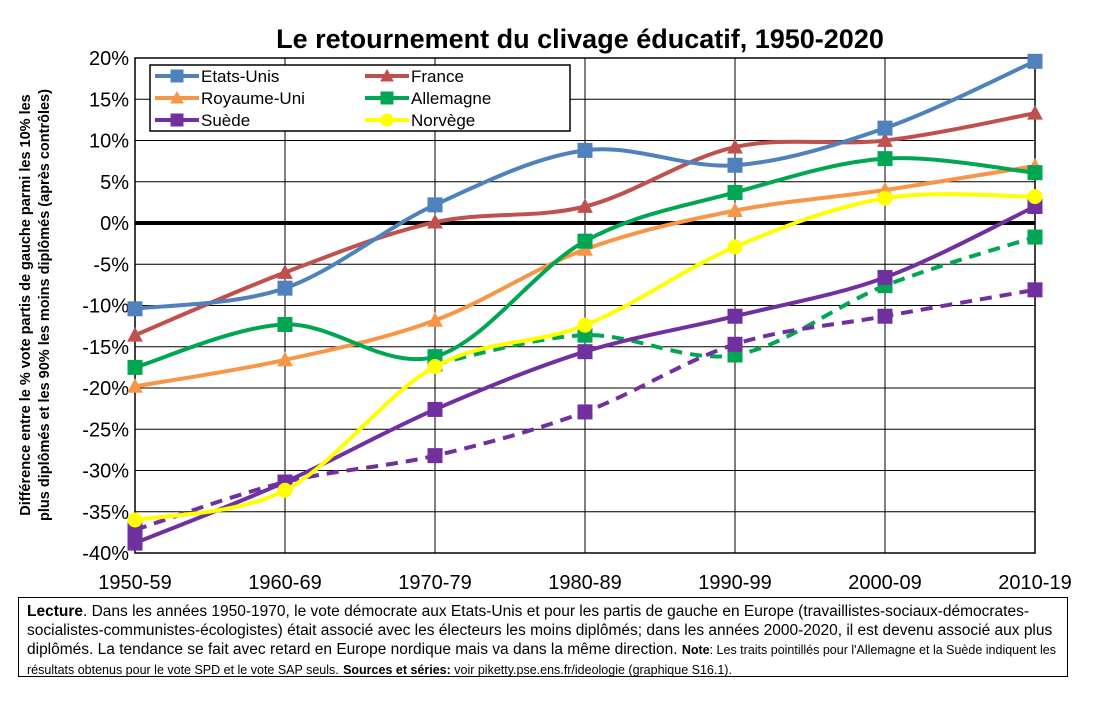 The height and width of the screenshot is (701, 1120). I want to click on x-tick-label: 1990-99, so click(734, 583).